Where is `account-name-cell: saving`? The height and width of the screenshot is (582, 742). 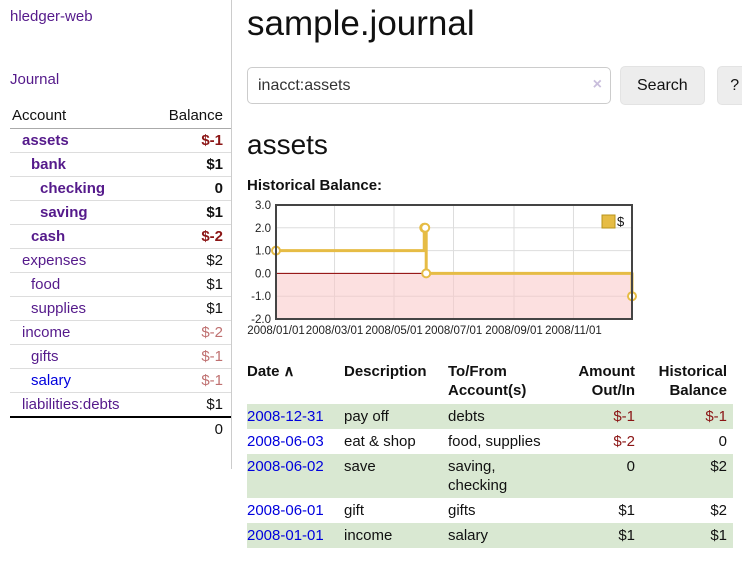 account-name-cell: saving is located at coordinates (80, 212).